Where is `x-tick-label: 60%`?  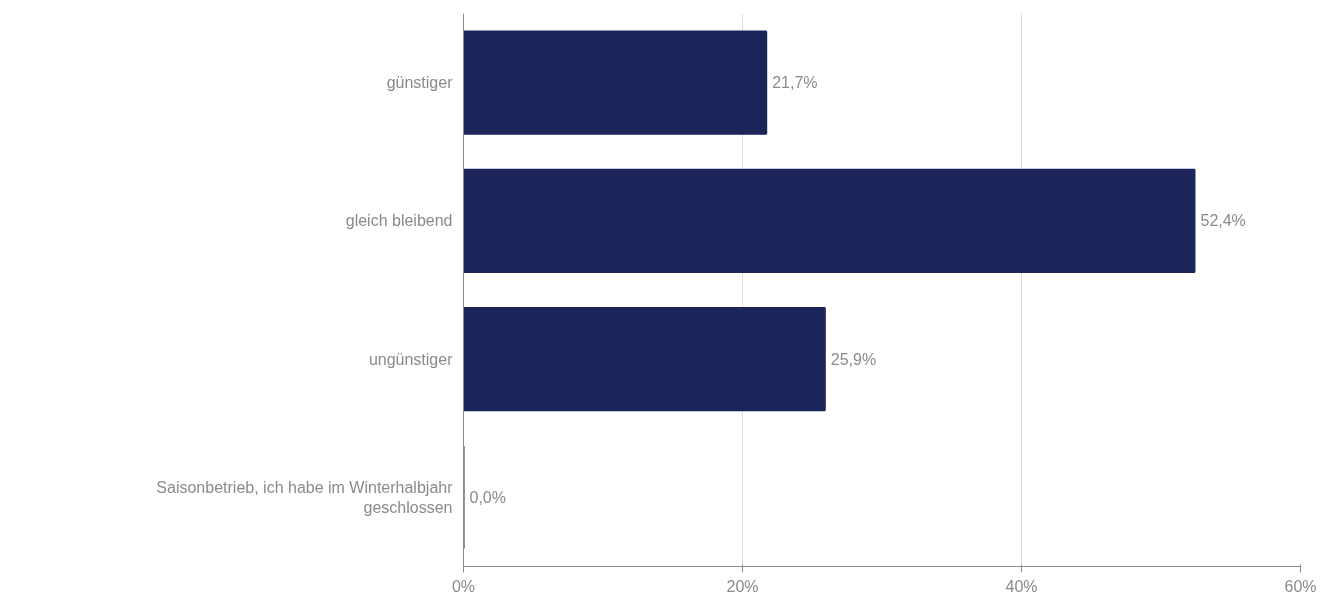
x-tick-label: 60% is located at coordinates (1300, 586).